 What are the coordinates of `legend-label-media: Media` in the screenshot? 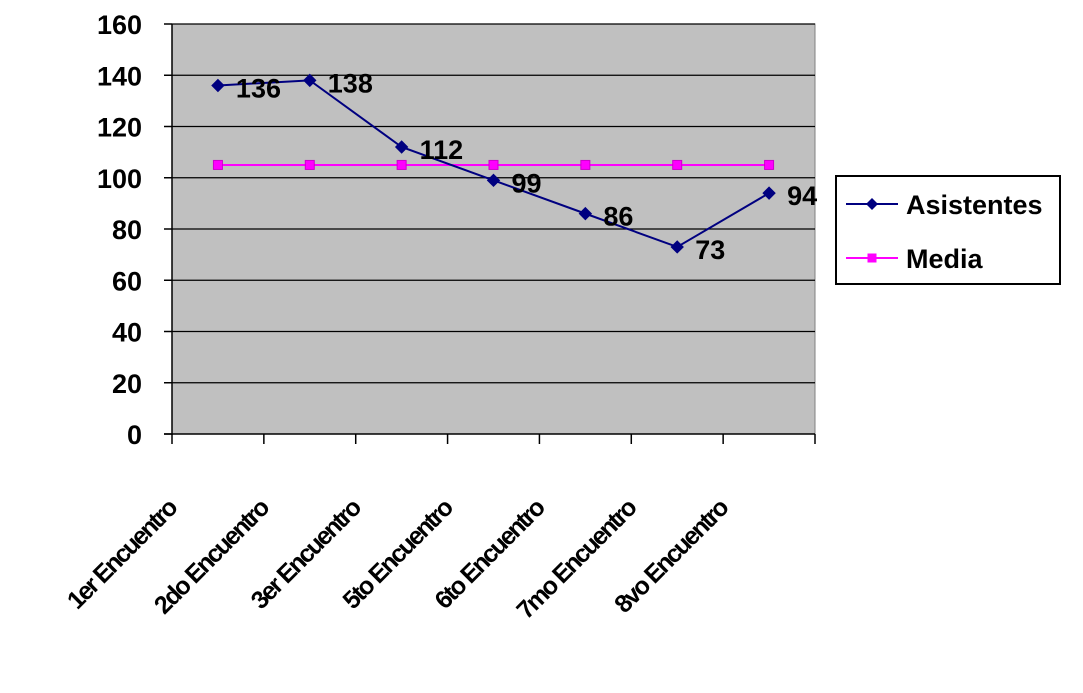 It's located at (945, 259).